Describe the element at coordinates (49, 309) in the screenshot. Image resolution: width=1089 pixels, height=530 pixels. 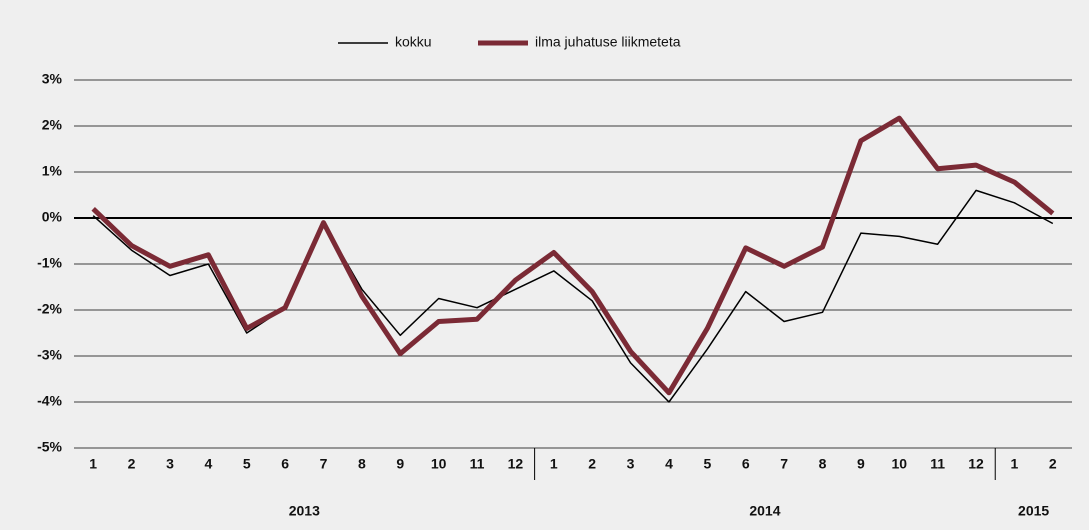
I see `y-tick-label: -2%` at that location.